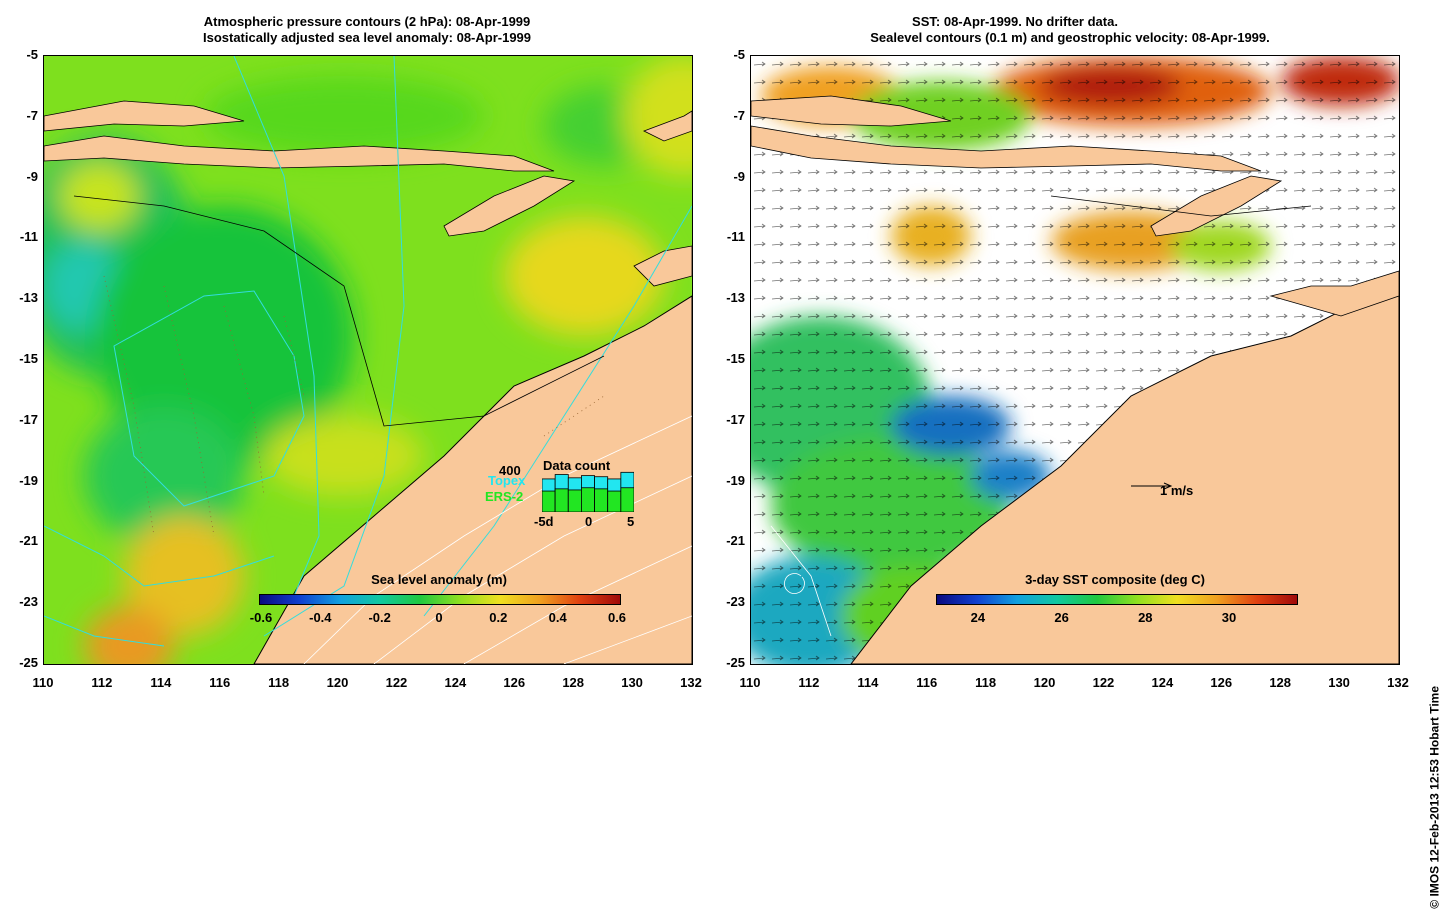  Describe the element at coordinates (28, 662) in the screenshot. I see `left-ytick-label: -25` at that location.